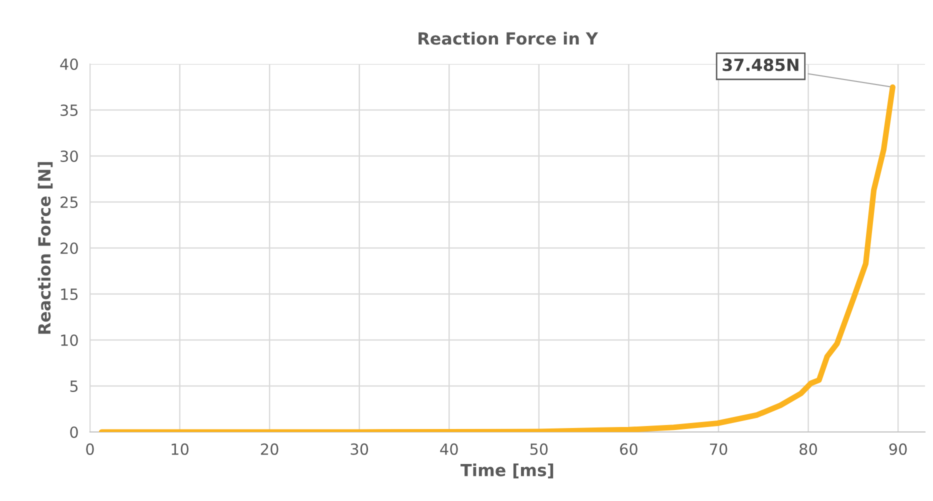  I want to click on y-axis-title: Reaction Force [N], so click(45, 248).